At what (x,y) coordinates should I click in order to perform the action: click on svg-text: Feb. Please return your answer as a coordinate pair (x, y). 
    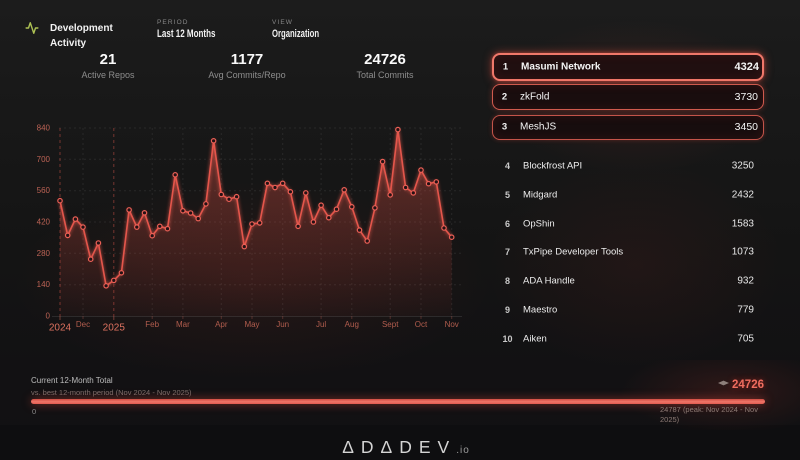
    Looking at the image, I should click on (152, 324).